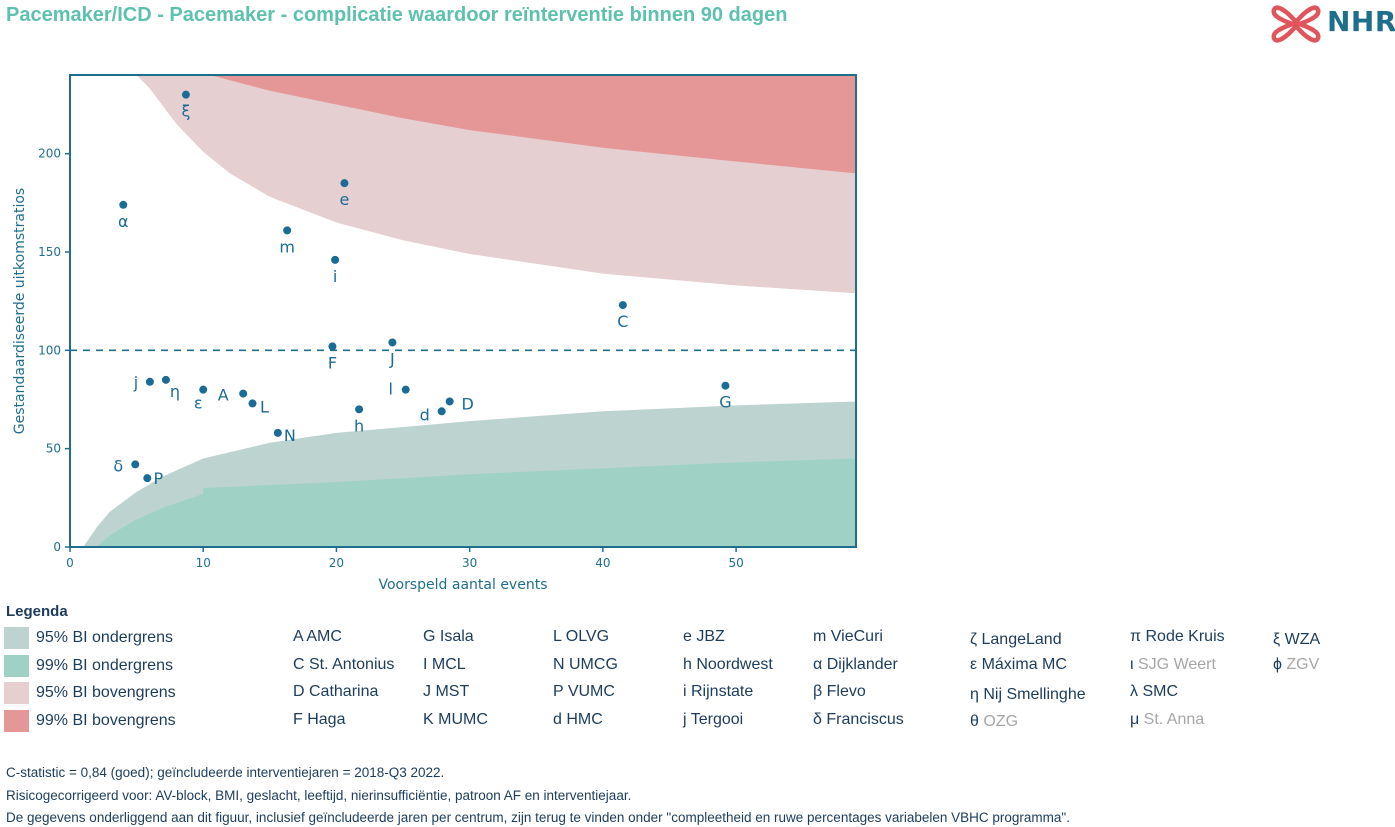 The width and height of the screenshot is (1395, 827). Describe the element at coordinates (429, 691) in the screenshot. I see `hospital-code: J` at that location.